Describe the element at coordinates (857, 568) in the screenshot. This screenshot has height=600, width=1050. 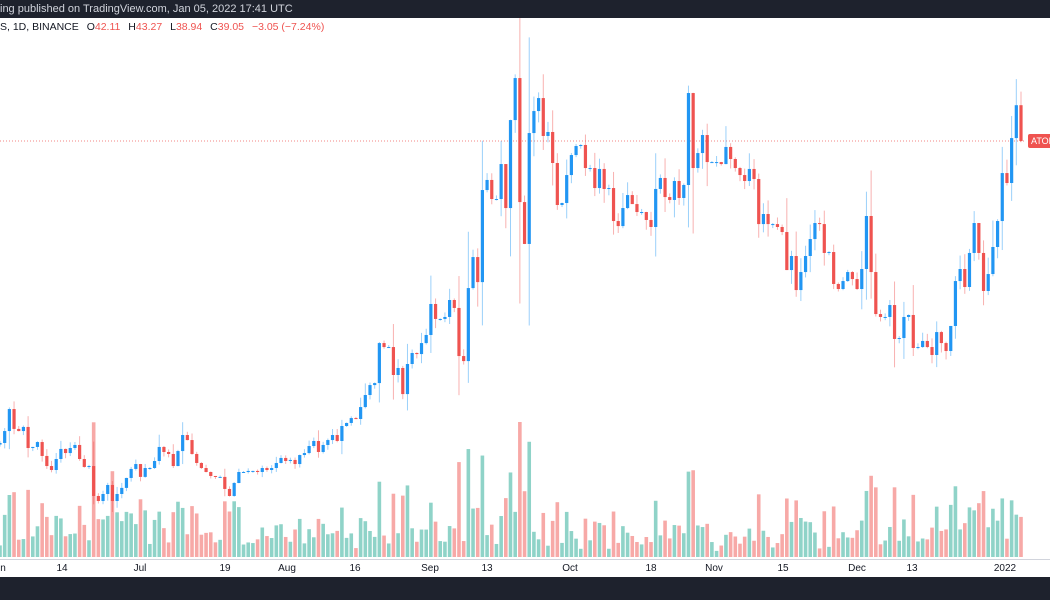
I see `time-tick-label: Dec` at that location.